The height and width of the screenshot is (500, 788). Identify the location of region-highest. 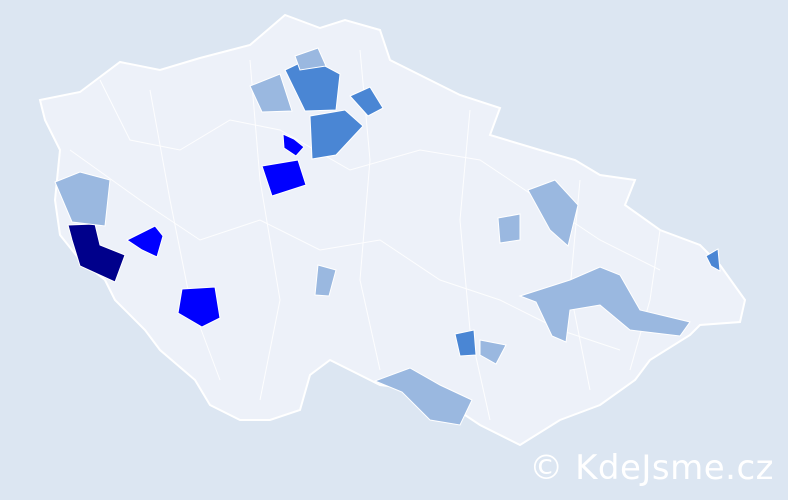
(96, 253).